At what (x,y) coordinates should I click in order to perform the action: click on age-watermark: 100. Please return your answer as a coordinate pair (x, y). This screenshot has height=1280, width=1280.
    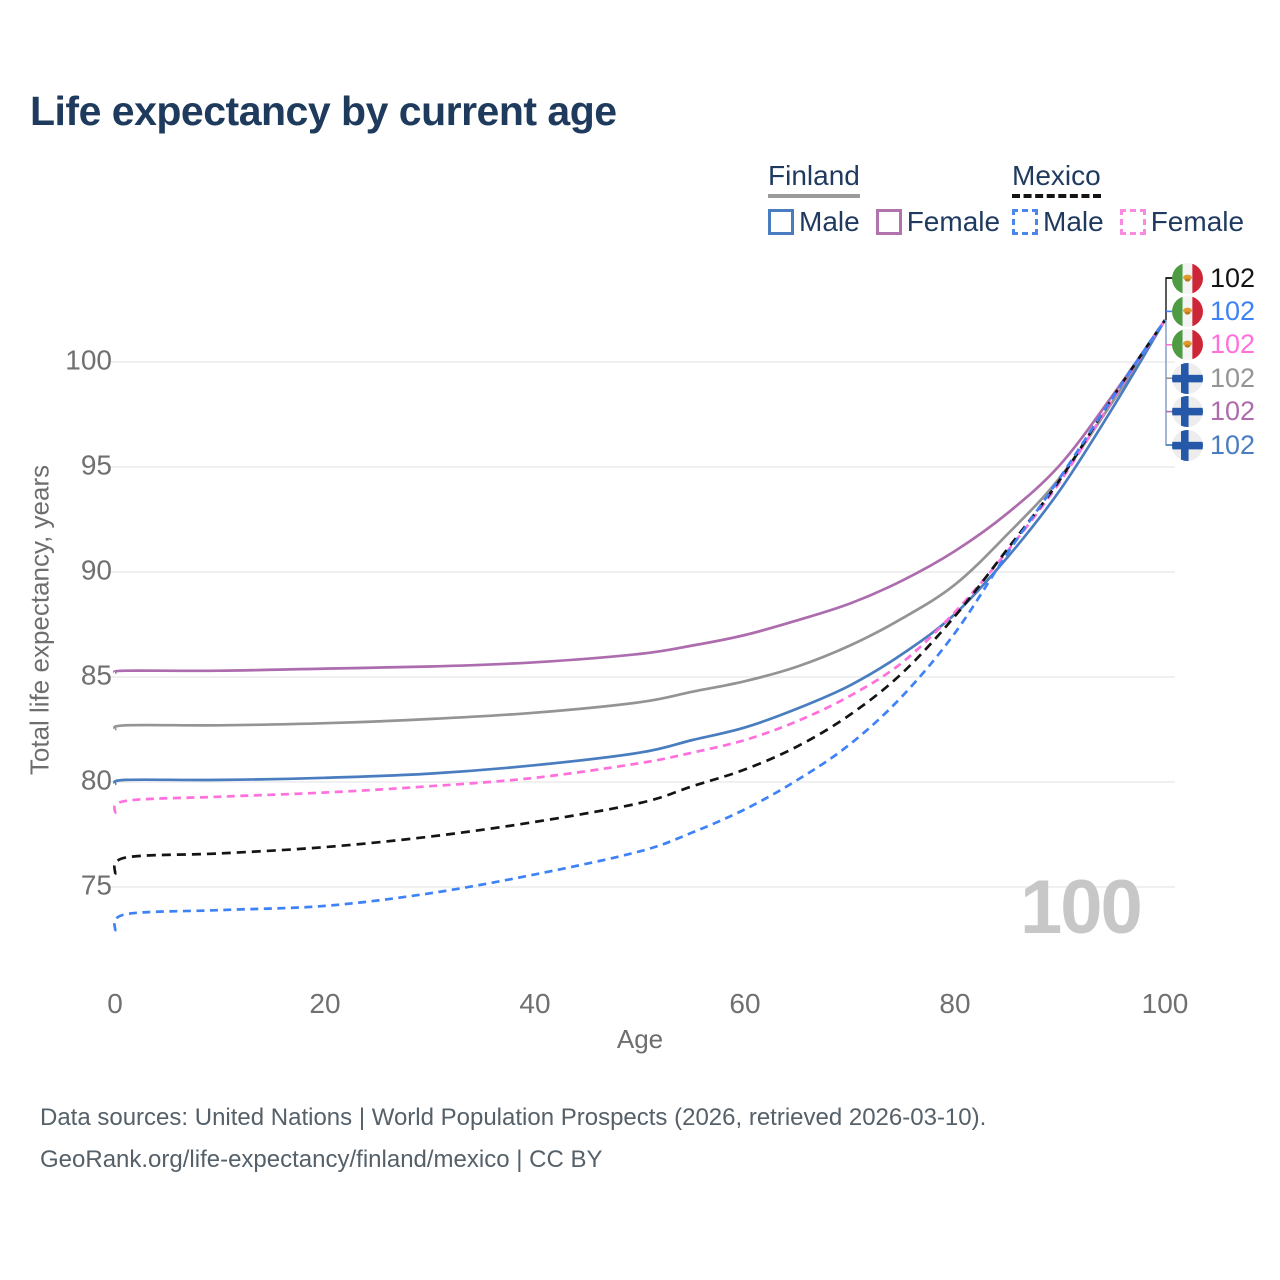
    Looking at the image, I should click on (1081, 907).